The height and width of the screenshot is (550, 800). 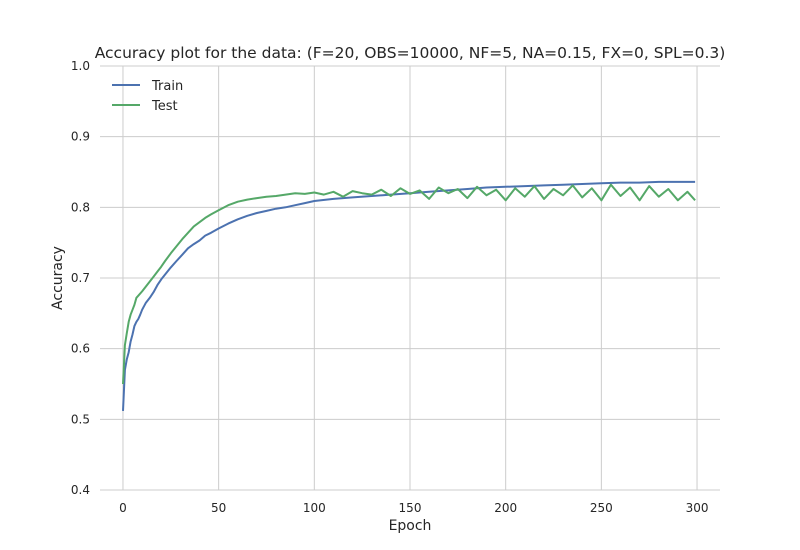 I want to click on y-tick-label: 1.0, so click(x=80, y=66).